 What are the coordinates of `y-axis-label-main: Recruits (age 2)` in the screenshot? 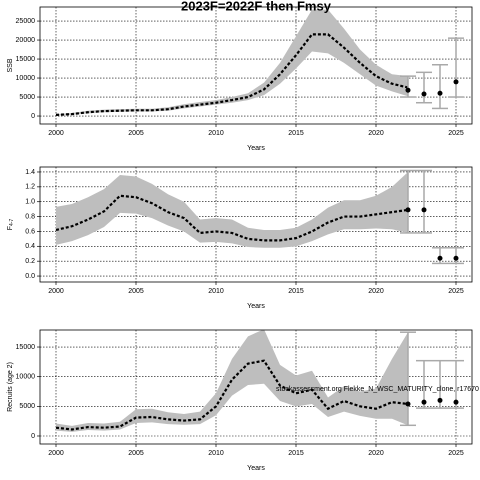 It's located at (10, 387).